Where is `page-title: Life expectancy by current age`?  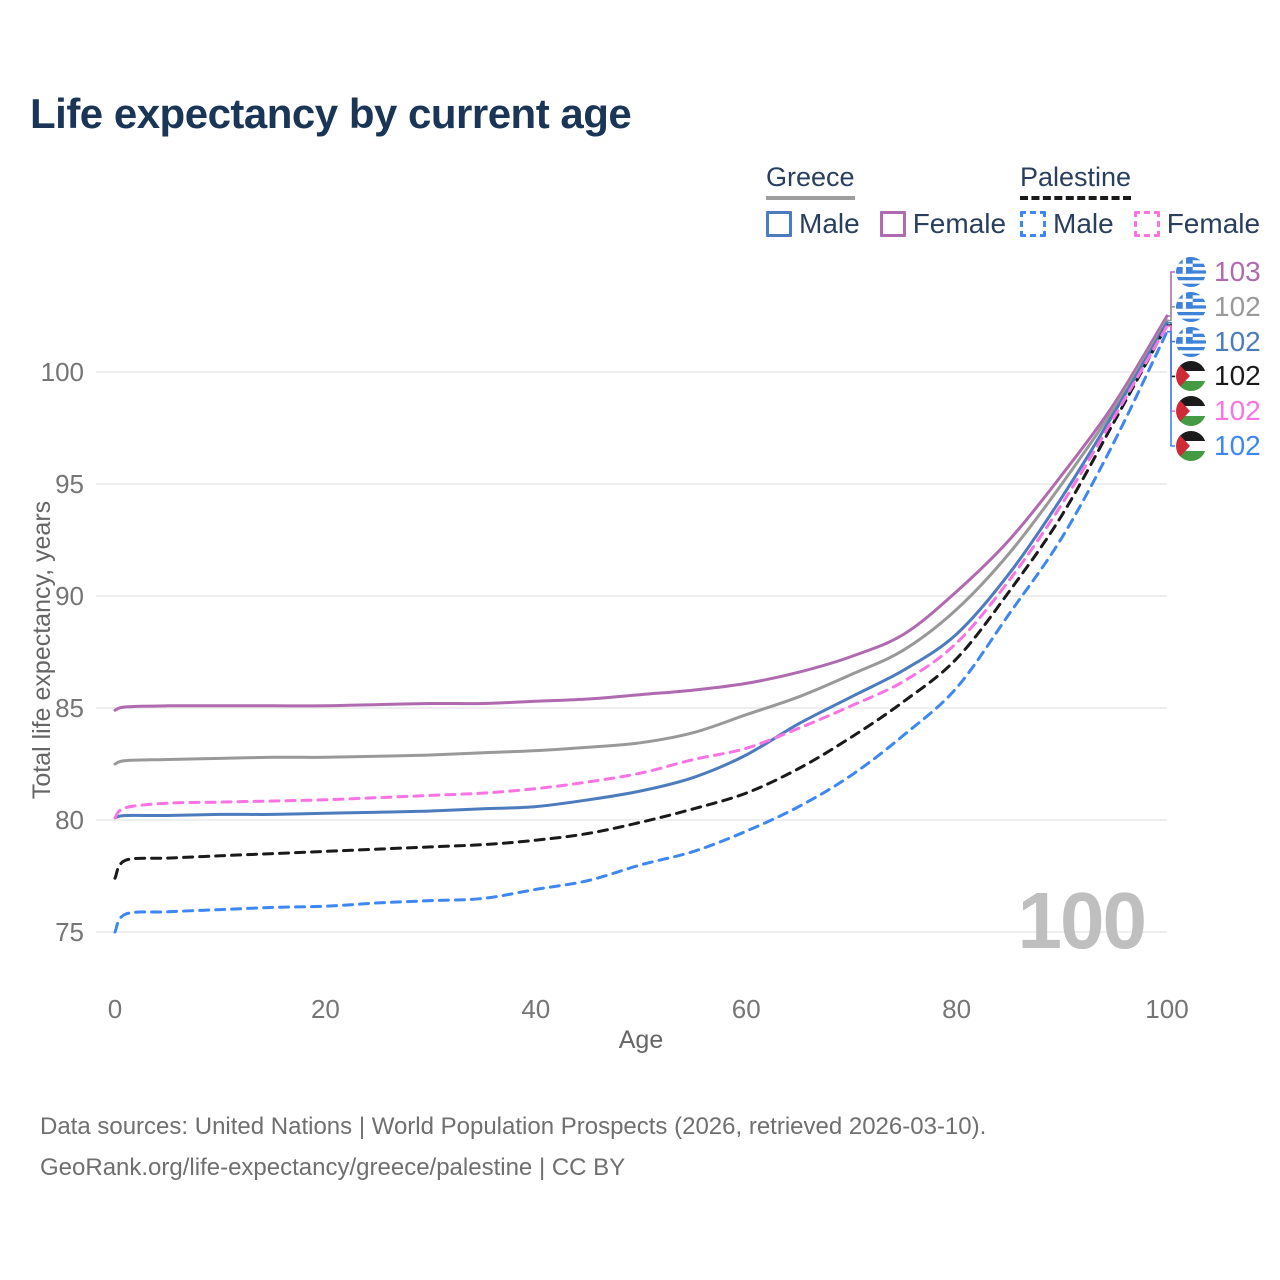
page-title: Life expectancy by current age is located at coordinates (331, 113).